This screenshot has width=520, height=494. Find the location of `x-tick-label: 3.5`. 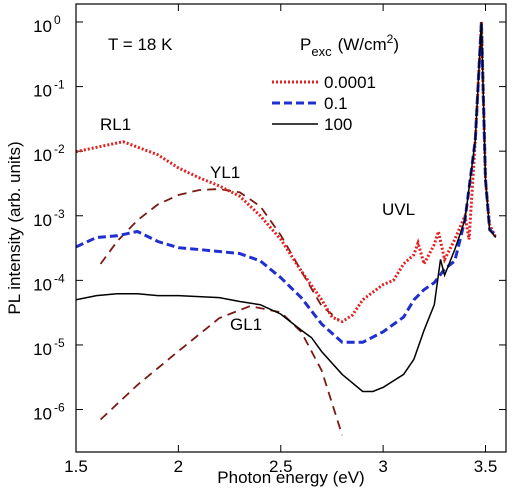

x-tick-label: 3.5 is located at coordinates (486, 466).